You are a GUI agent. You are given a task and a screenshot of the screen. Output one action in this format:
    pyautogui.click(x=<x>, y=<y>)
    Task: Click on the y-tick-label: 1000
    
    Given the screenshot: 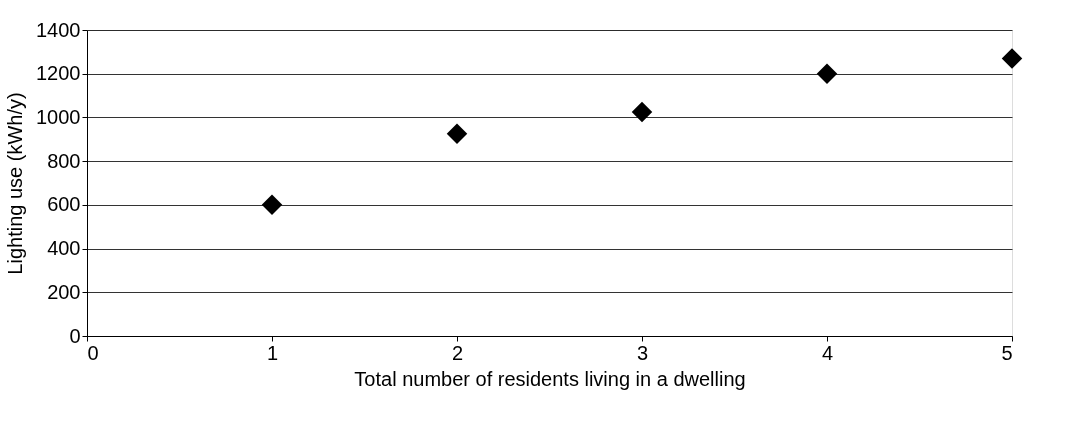 What is the action you would take?
    pyautogui.click(x=58, y=116)
    